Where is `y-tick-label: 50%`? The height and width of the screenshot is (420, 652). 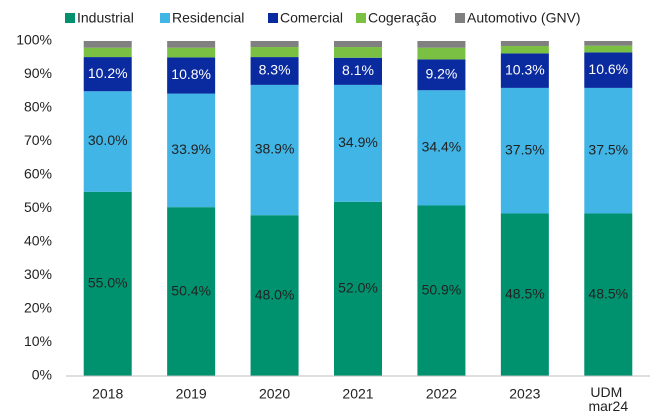
y-tick-label: 50% is located at coordinates (38, 207).